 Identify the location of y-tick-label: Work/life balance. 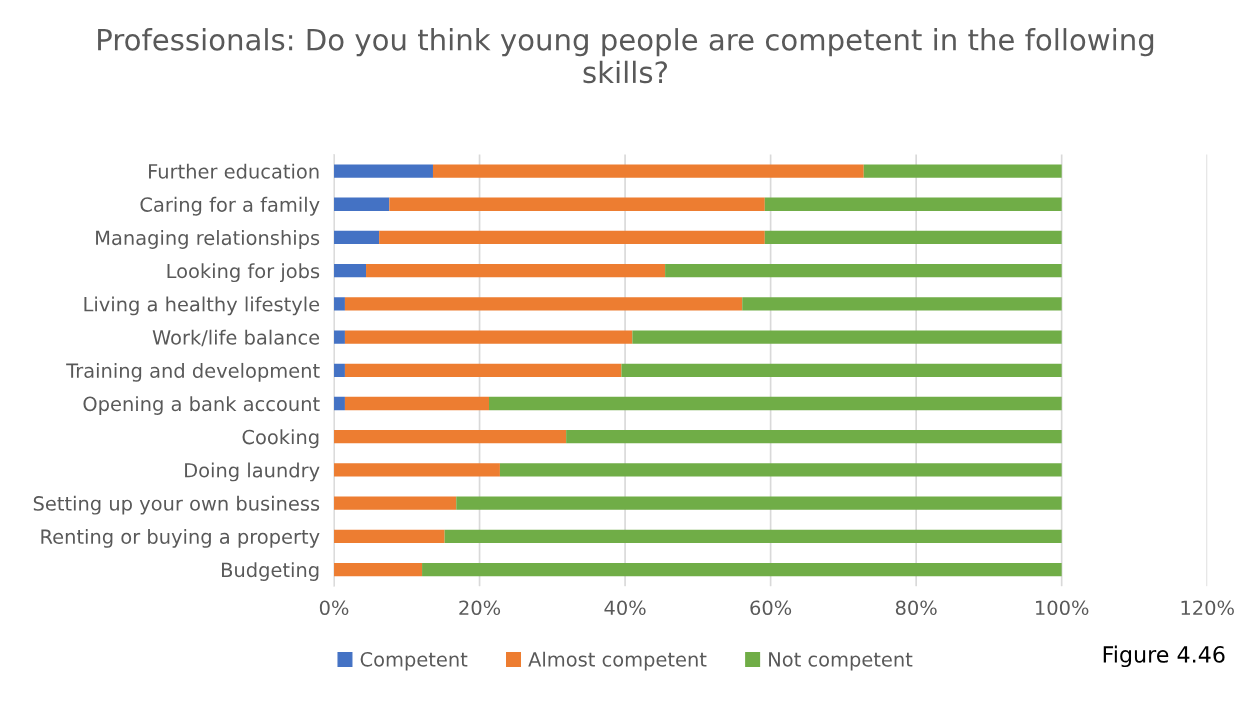
(236, 338).